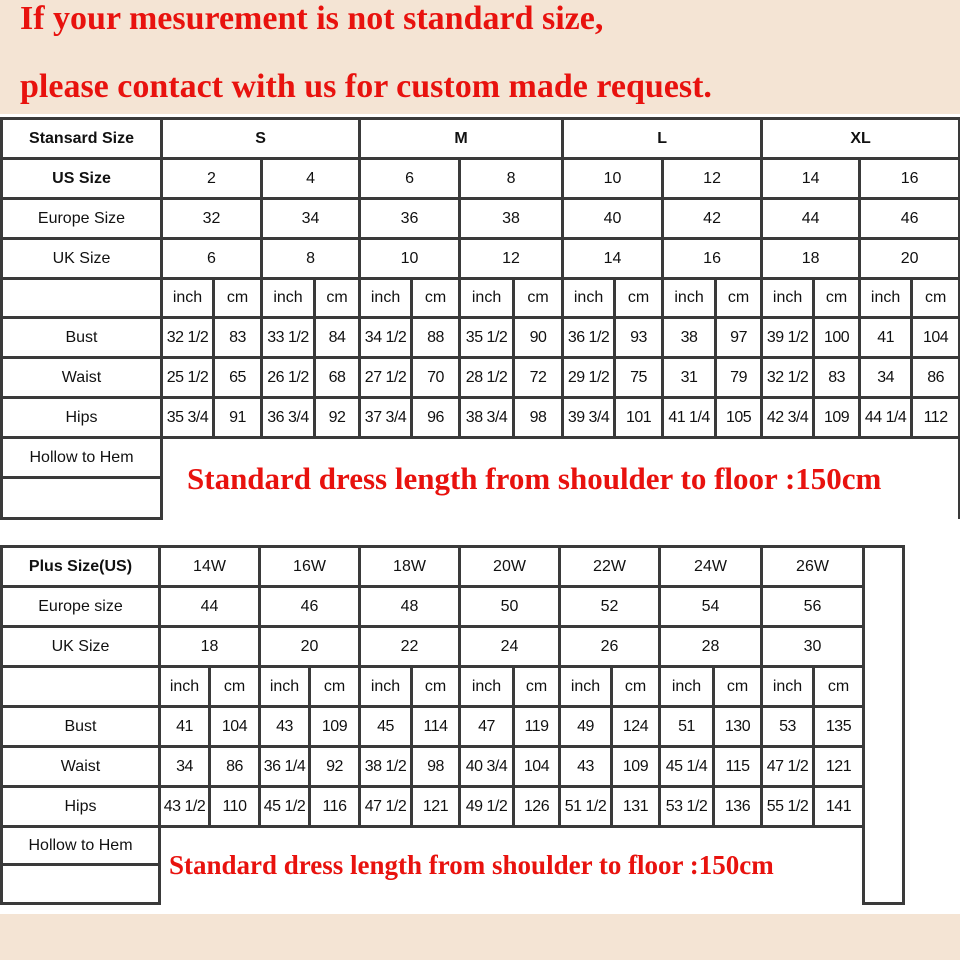 This screenshot has width=960, height=960. I want to click on measurement-value: 38, so click(689, 337).